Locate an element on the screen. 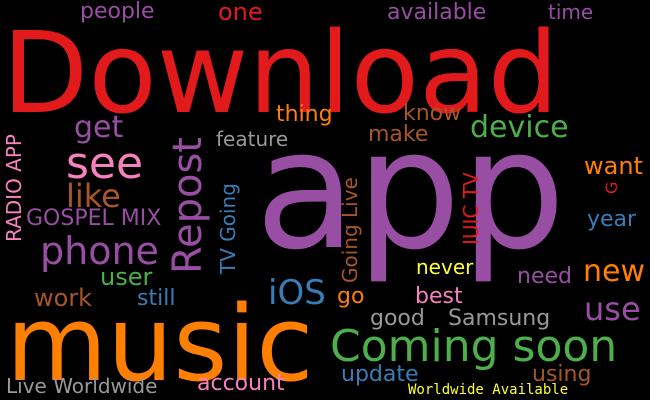 Image resolution: width=650 pixels, height=400 pixels. word-still: still is located at coordinates (156, 298).